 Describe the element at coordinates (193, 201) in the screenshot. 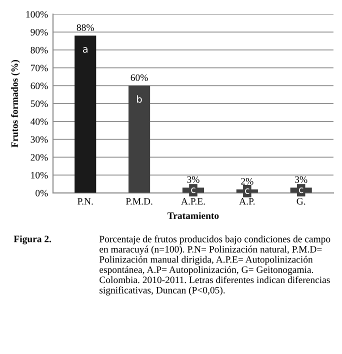

I see `x-tick-label: A.P.E.` at that location.